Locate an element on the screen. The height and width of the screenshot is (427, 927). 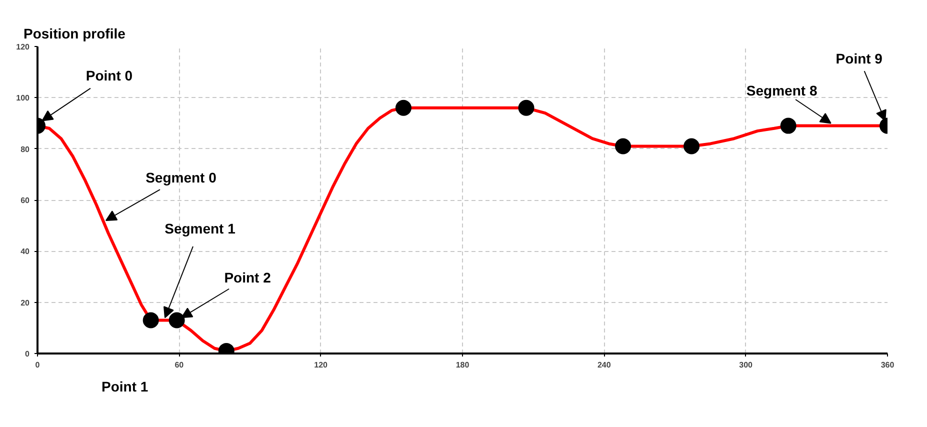
y-tick-label: 100 is located at coordinates (23, 98).